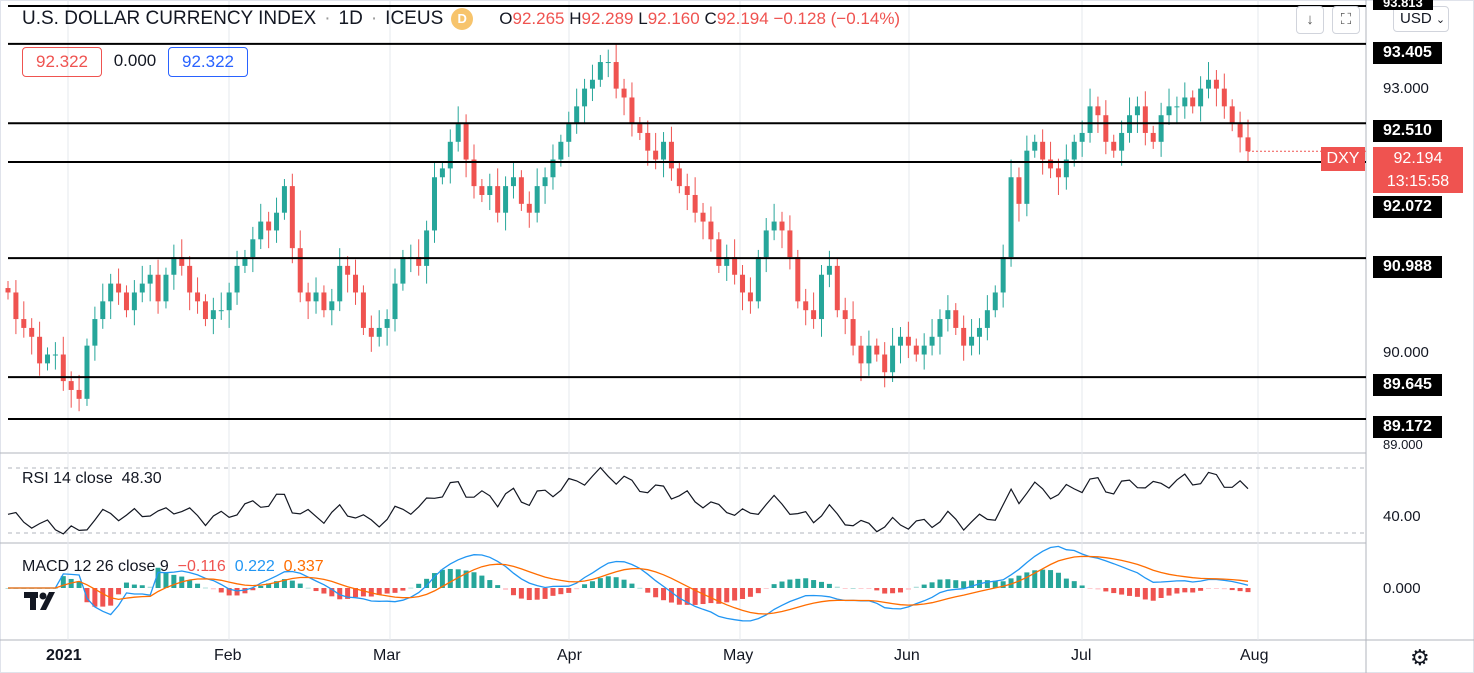 This screenshot has width=1474, height=673. Describe the element at coordinates (1420, 657) in the screenshot. I see `settings-gear-icon: ⚙` at that location.